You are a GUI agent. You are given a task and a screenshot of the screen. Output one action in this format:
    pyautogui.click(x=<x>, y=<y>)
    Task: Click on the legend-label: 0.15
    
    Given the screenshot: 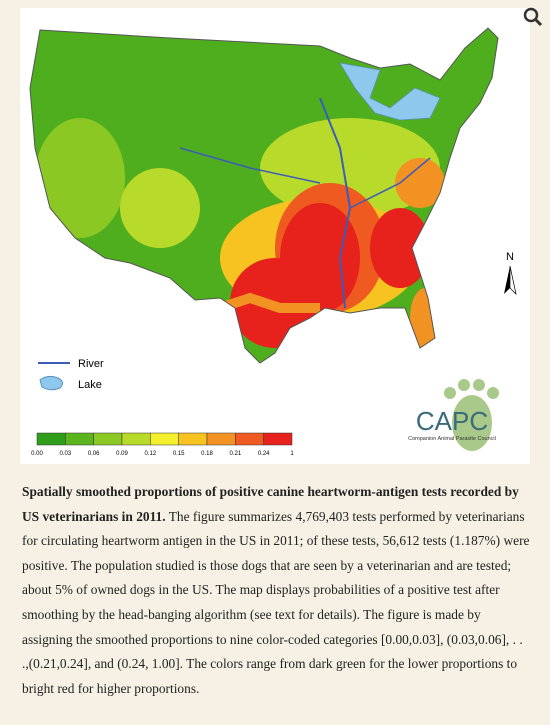 What is the action you would take?
    pyautogui.click(x=179, y=454)
    